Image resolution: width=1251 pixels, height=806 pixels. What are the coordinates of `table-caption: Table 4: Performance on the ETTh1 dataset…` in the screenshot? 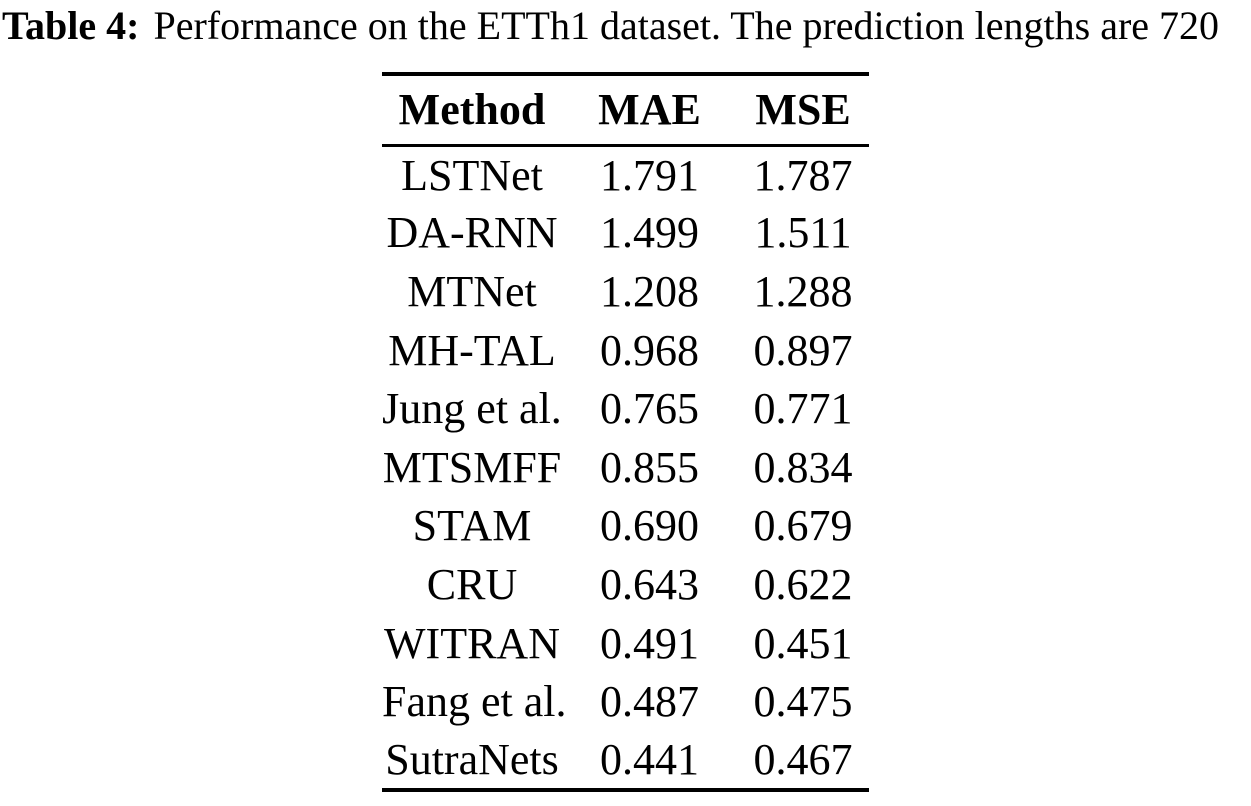 It's located at (626, 26).